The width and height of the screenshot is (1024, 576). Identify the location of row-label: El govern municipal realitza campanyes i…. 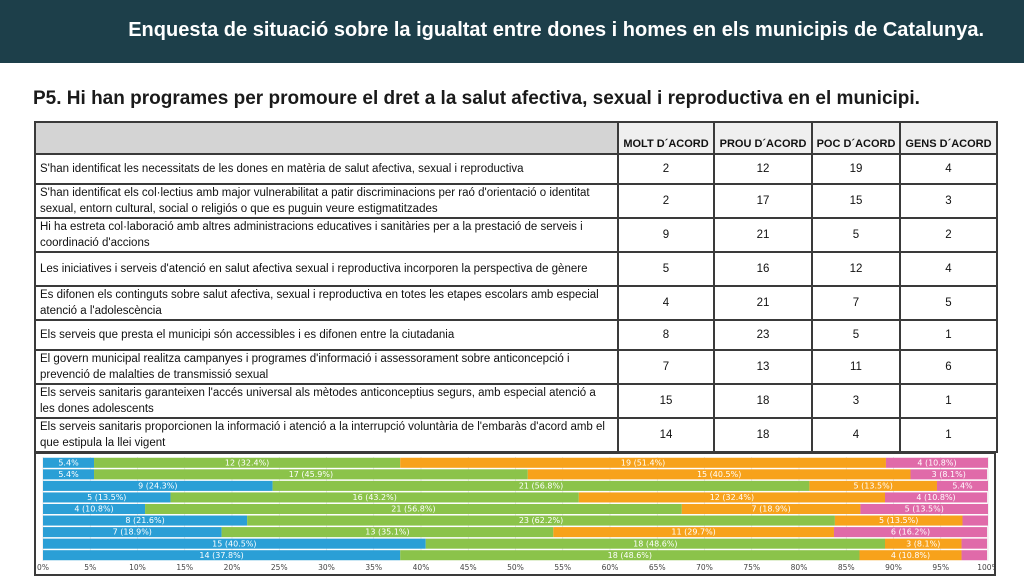
(326, 367).